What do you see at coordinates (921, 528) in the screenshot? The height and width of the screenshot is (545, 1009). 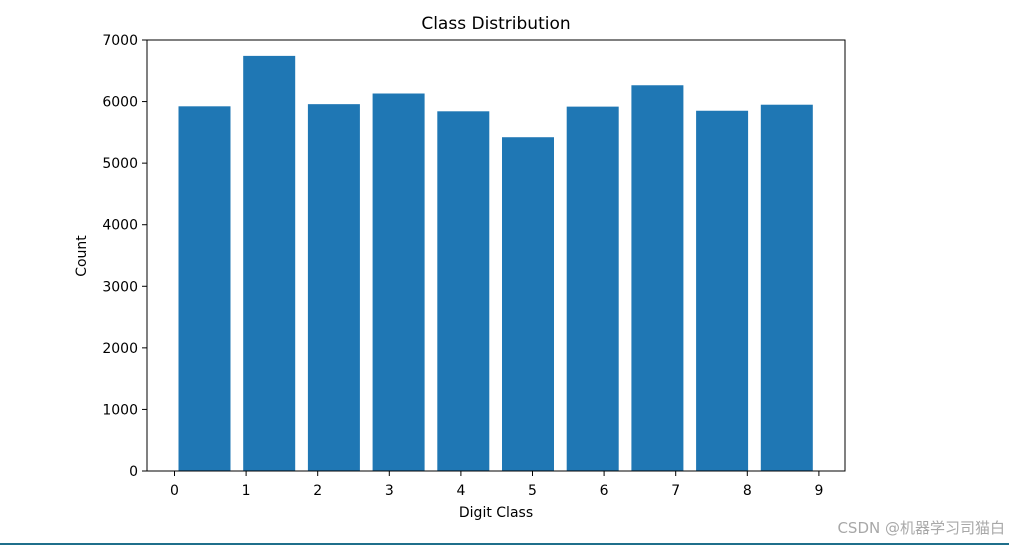 I see `watermark: CSDN @机器学习司猫白` at bounding box center [921, 528].